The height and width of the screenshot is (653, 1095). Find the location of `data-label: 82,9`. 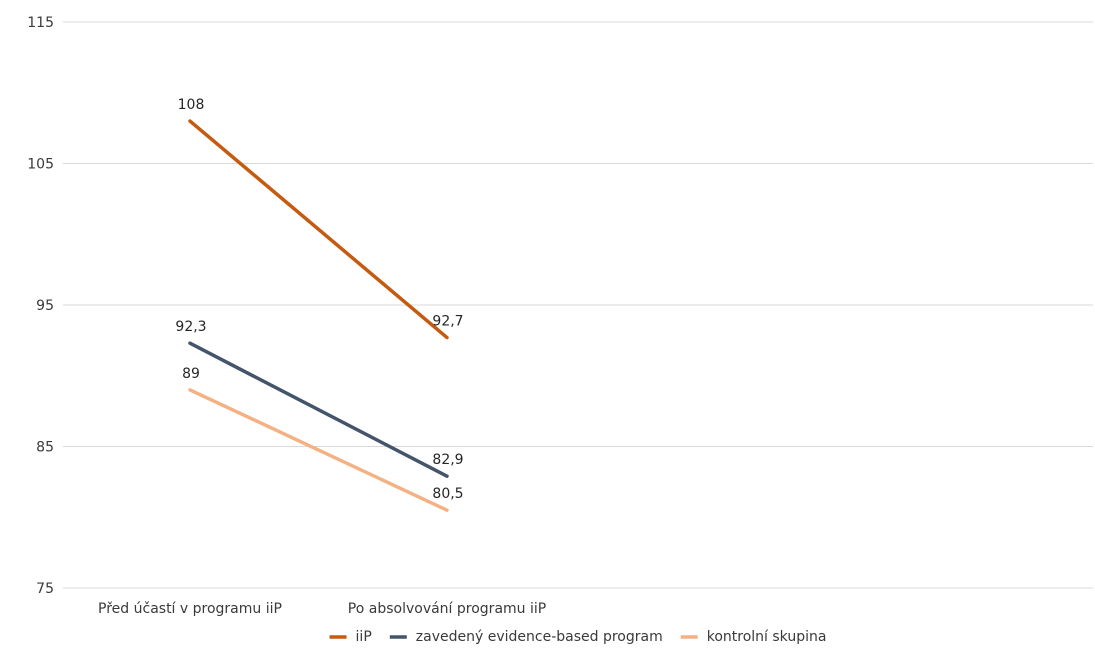

data-label: 82,9 is located at coordinates (447, 460).